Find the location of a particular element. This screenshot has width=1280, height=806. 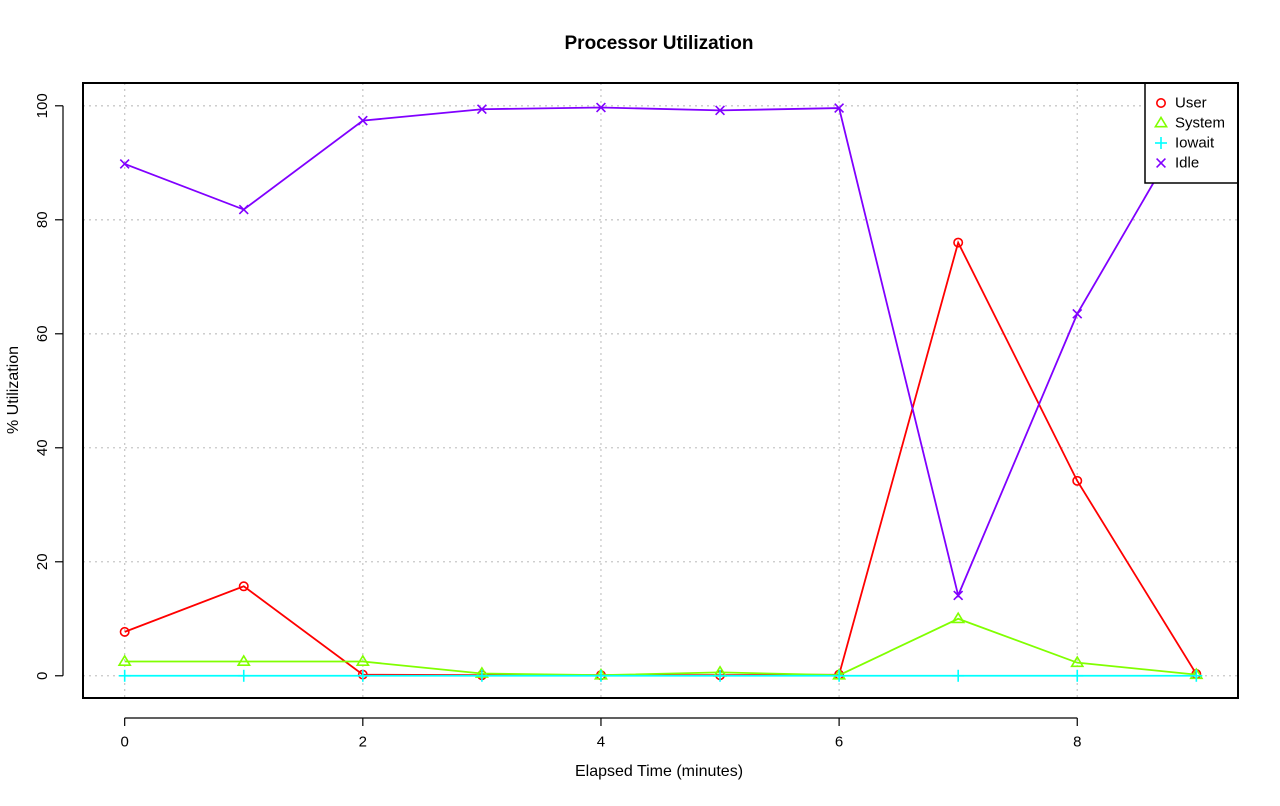

series-iowait is located at coordinates (660, 675).